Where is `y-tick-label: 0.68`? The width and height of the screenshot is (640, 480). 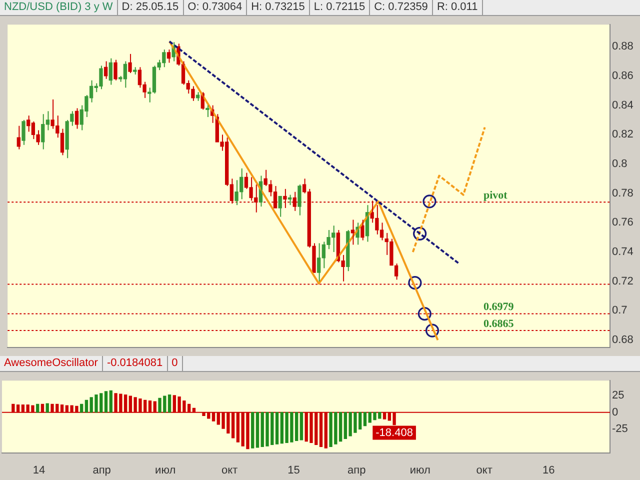 y-tick-label: 0.68 is located at coordinates (623, 340).